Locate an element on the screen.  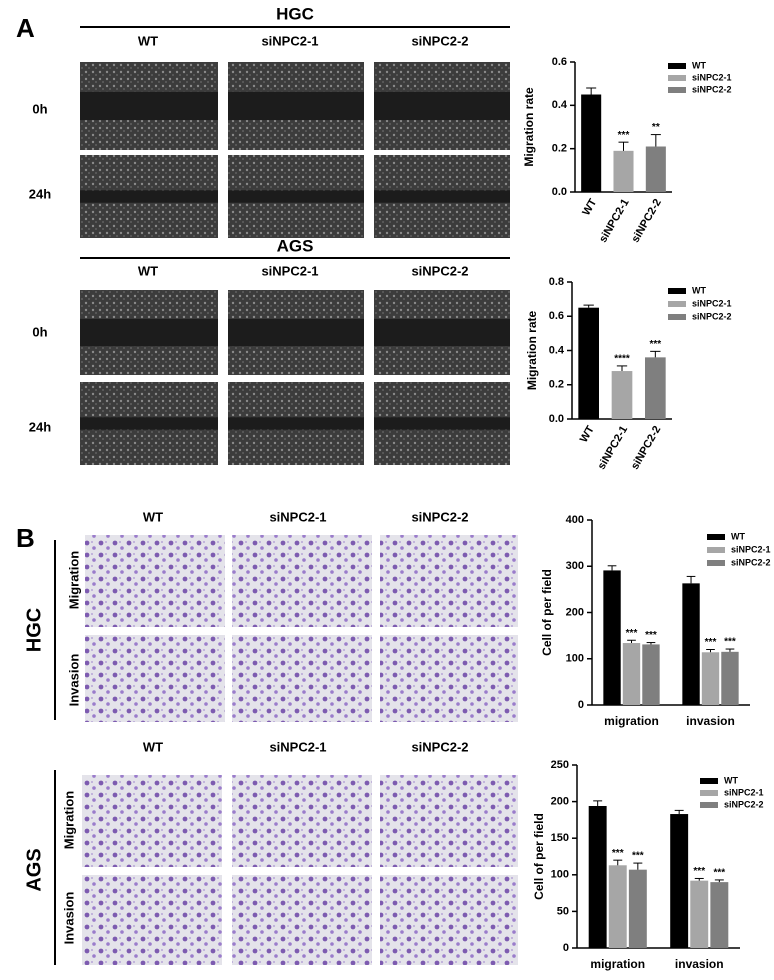
y-tick-label: 250 is located at coordinates (560, 765).